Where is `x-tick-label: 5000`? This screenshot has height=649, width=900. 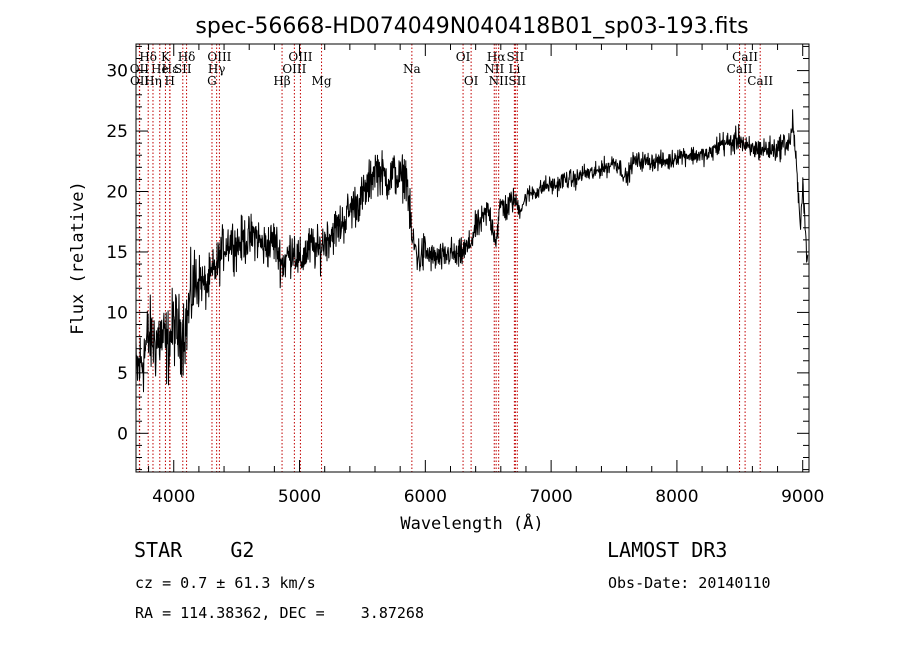 x-tick-label: 5000 is located at coordinates (299, 497).